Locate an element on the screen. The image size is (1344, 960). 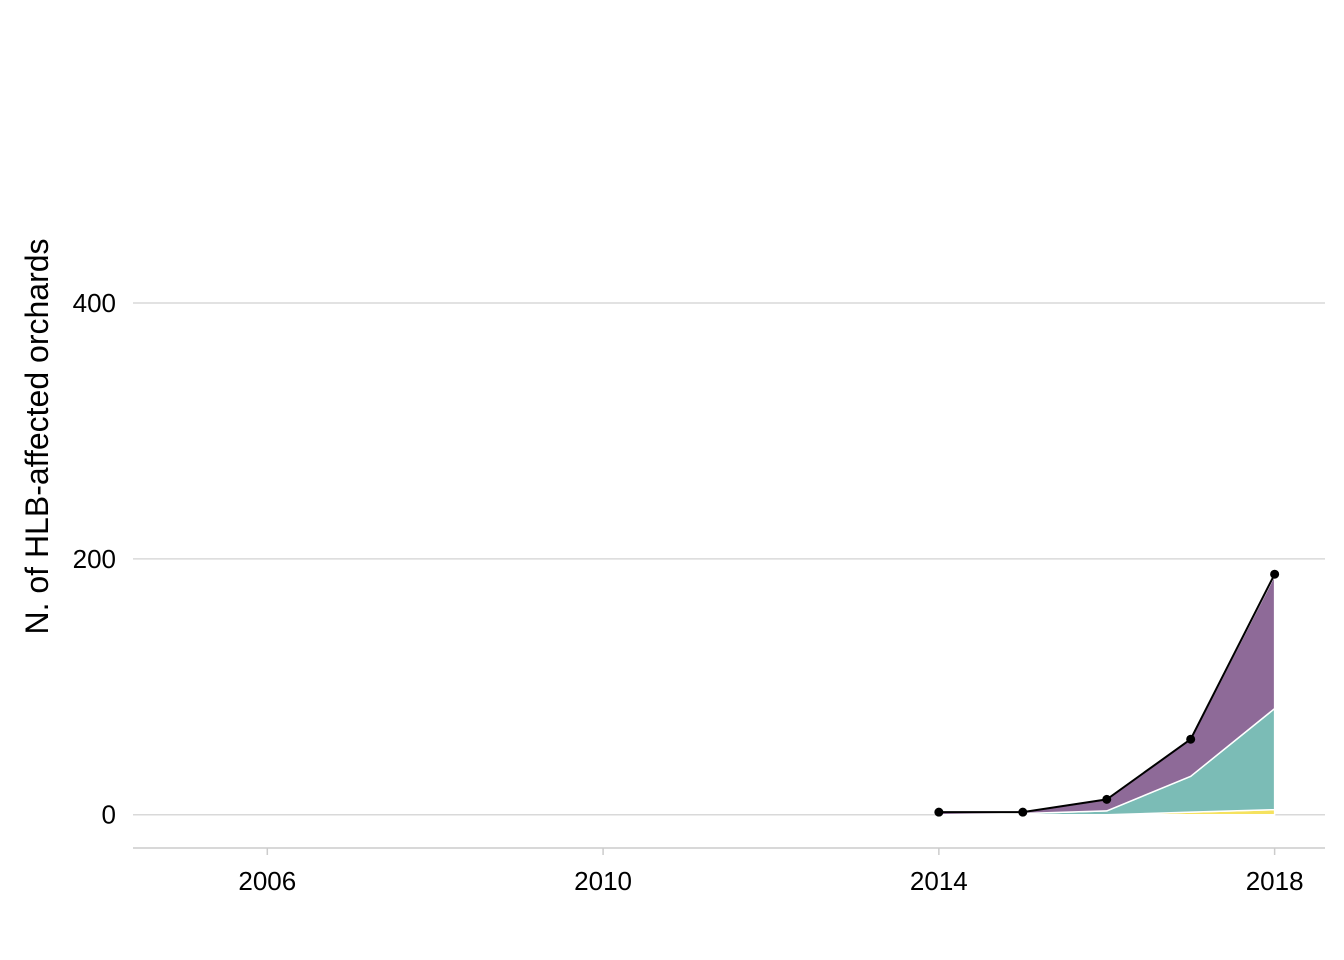
y-axis-title: N. of HLB-affected orchards is located at coordinates (37, 436).